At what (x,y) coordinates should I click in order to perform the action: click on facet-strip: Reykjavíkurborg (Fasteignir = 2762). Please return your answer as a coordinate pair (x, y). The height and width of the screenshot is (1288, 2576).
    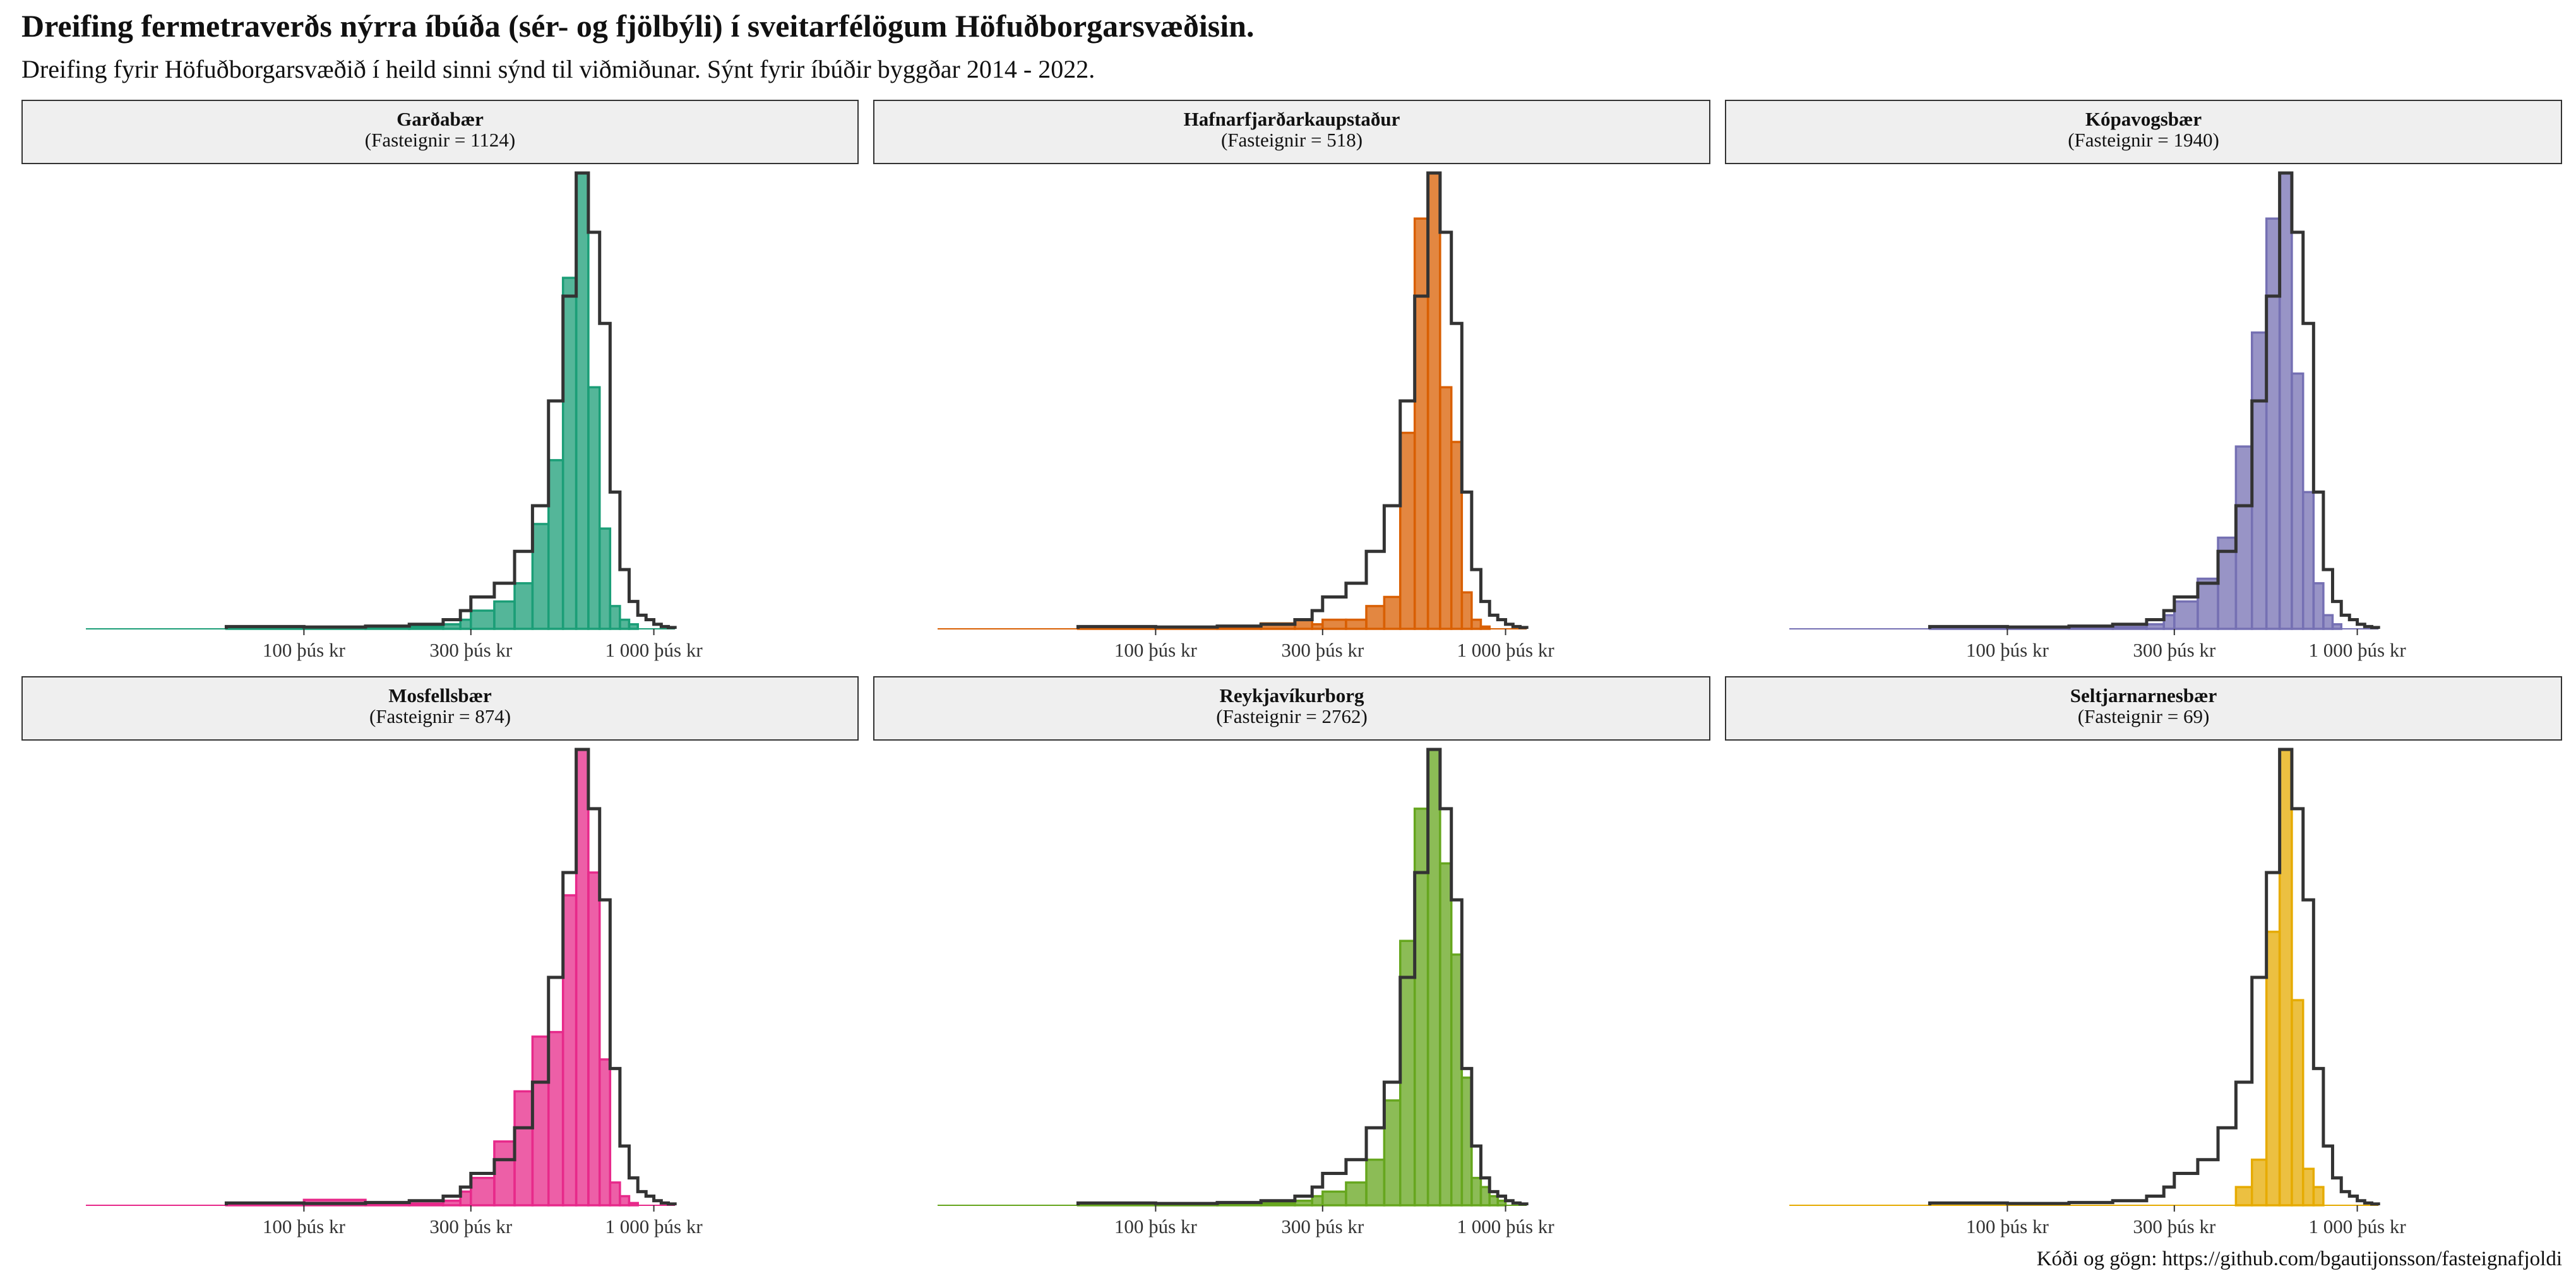
    Looking at the image, I should click on (1291, 708).